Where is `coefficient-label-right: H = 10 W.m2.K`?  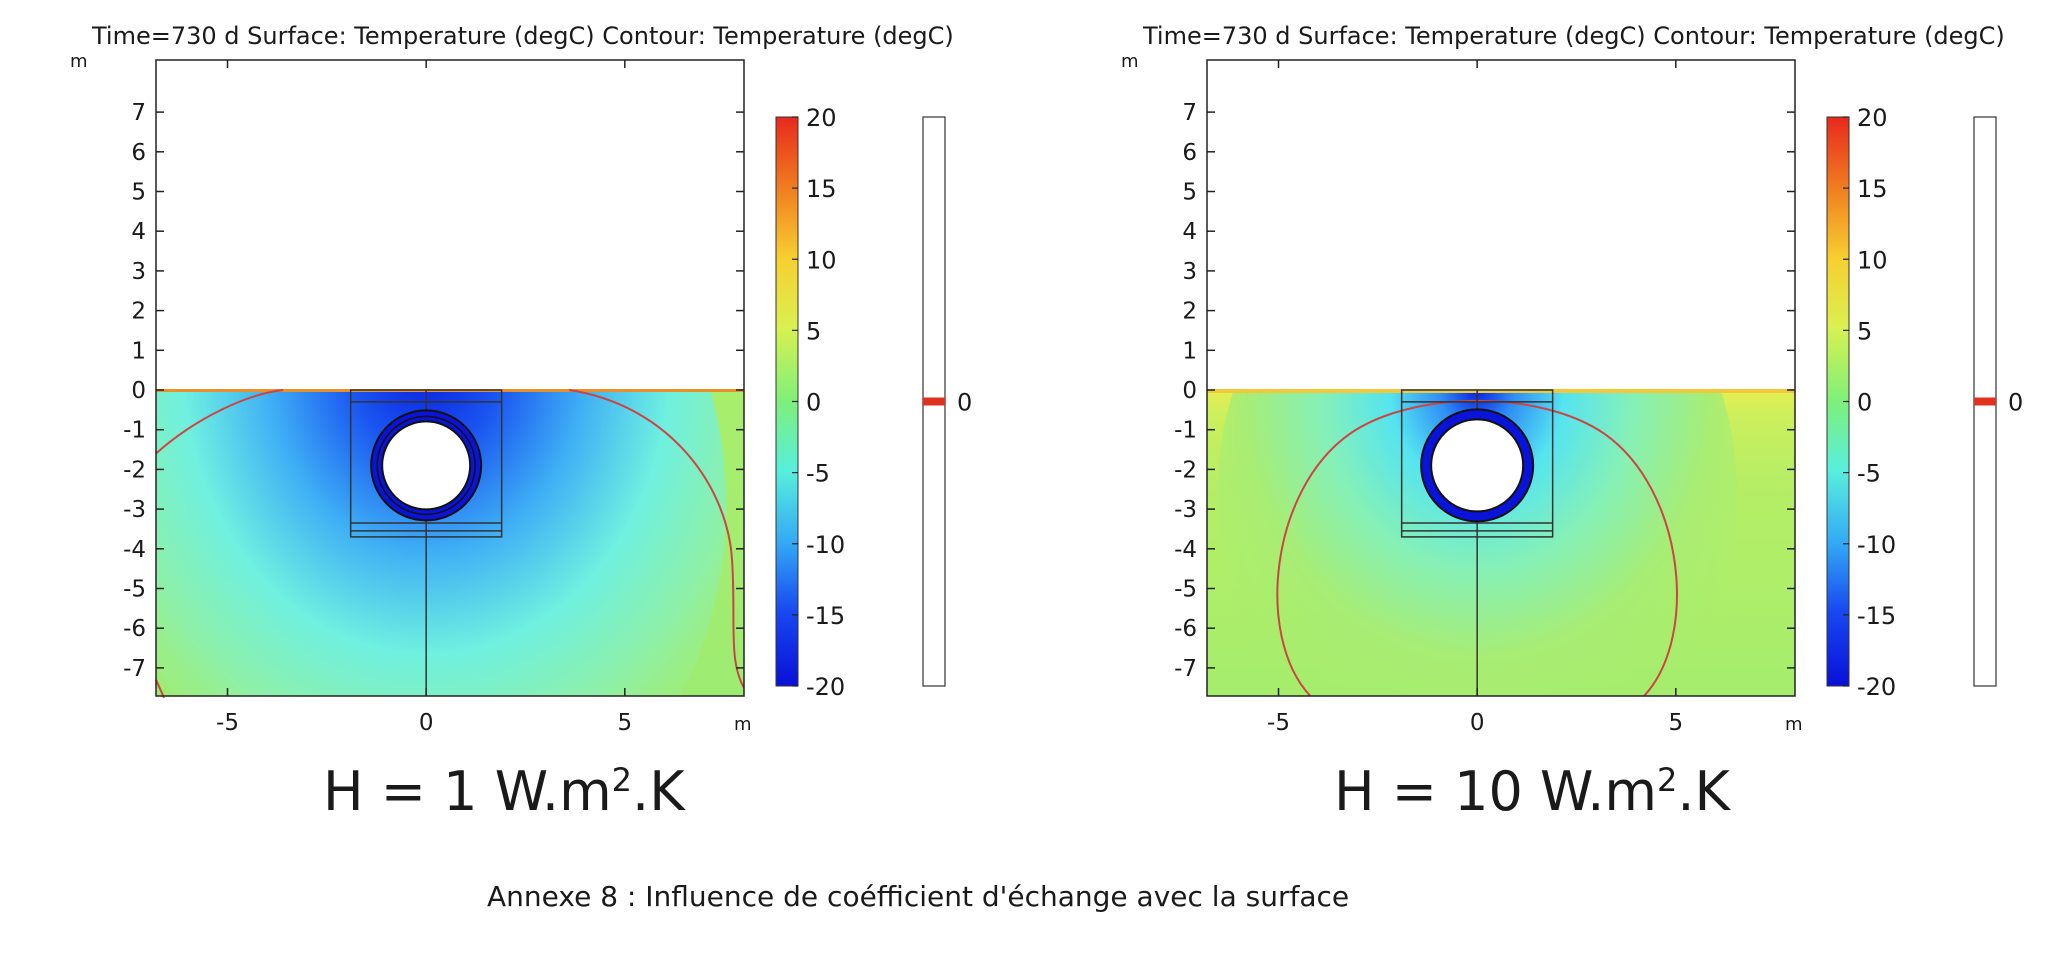 coefficient-label-right: H = 10 W.m2.K is located at coordinates (1532, 791).